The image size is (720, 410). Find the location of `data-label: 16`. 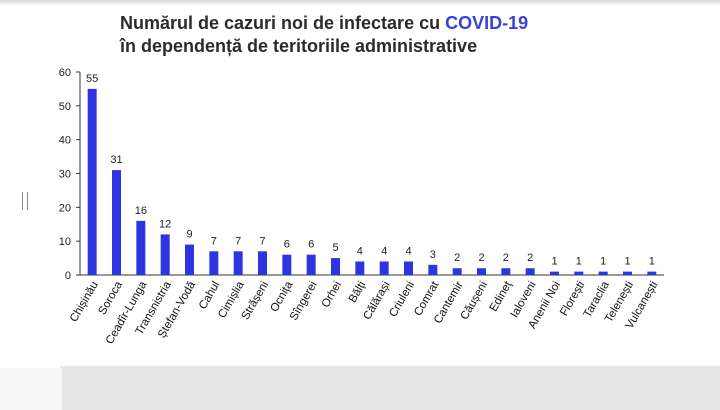

data-label: 16 is located at coordinates (141, 211).